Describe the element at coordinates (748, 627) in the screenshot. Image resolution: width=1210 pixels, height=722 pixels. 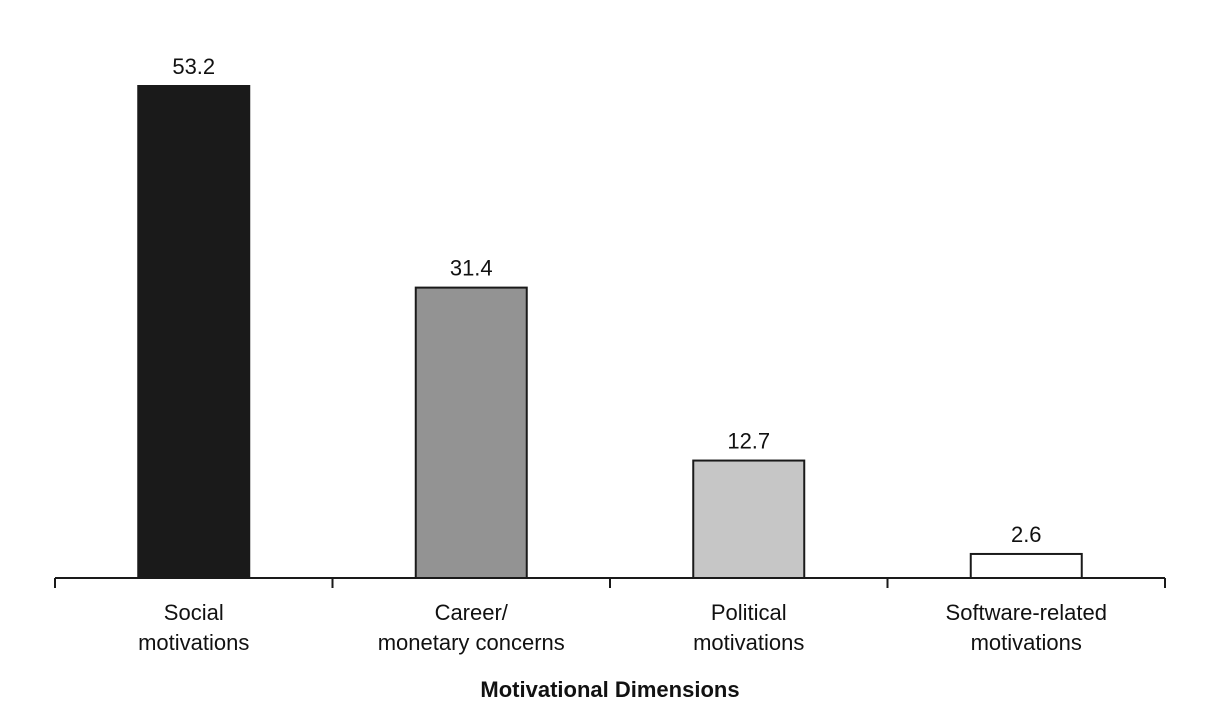
I see `category-label: Political motivations` at that location.